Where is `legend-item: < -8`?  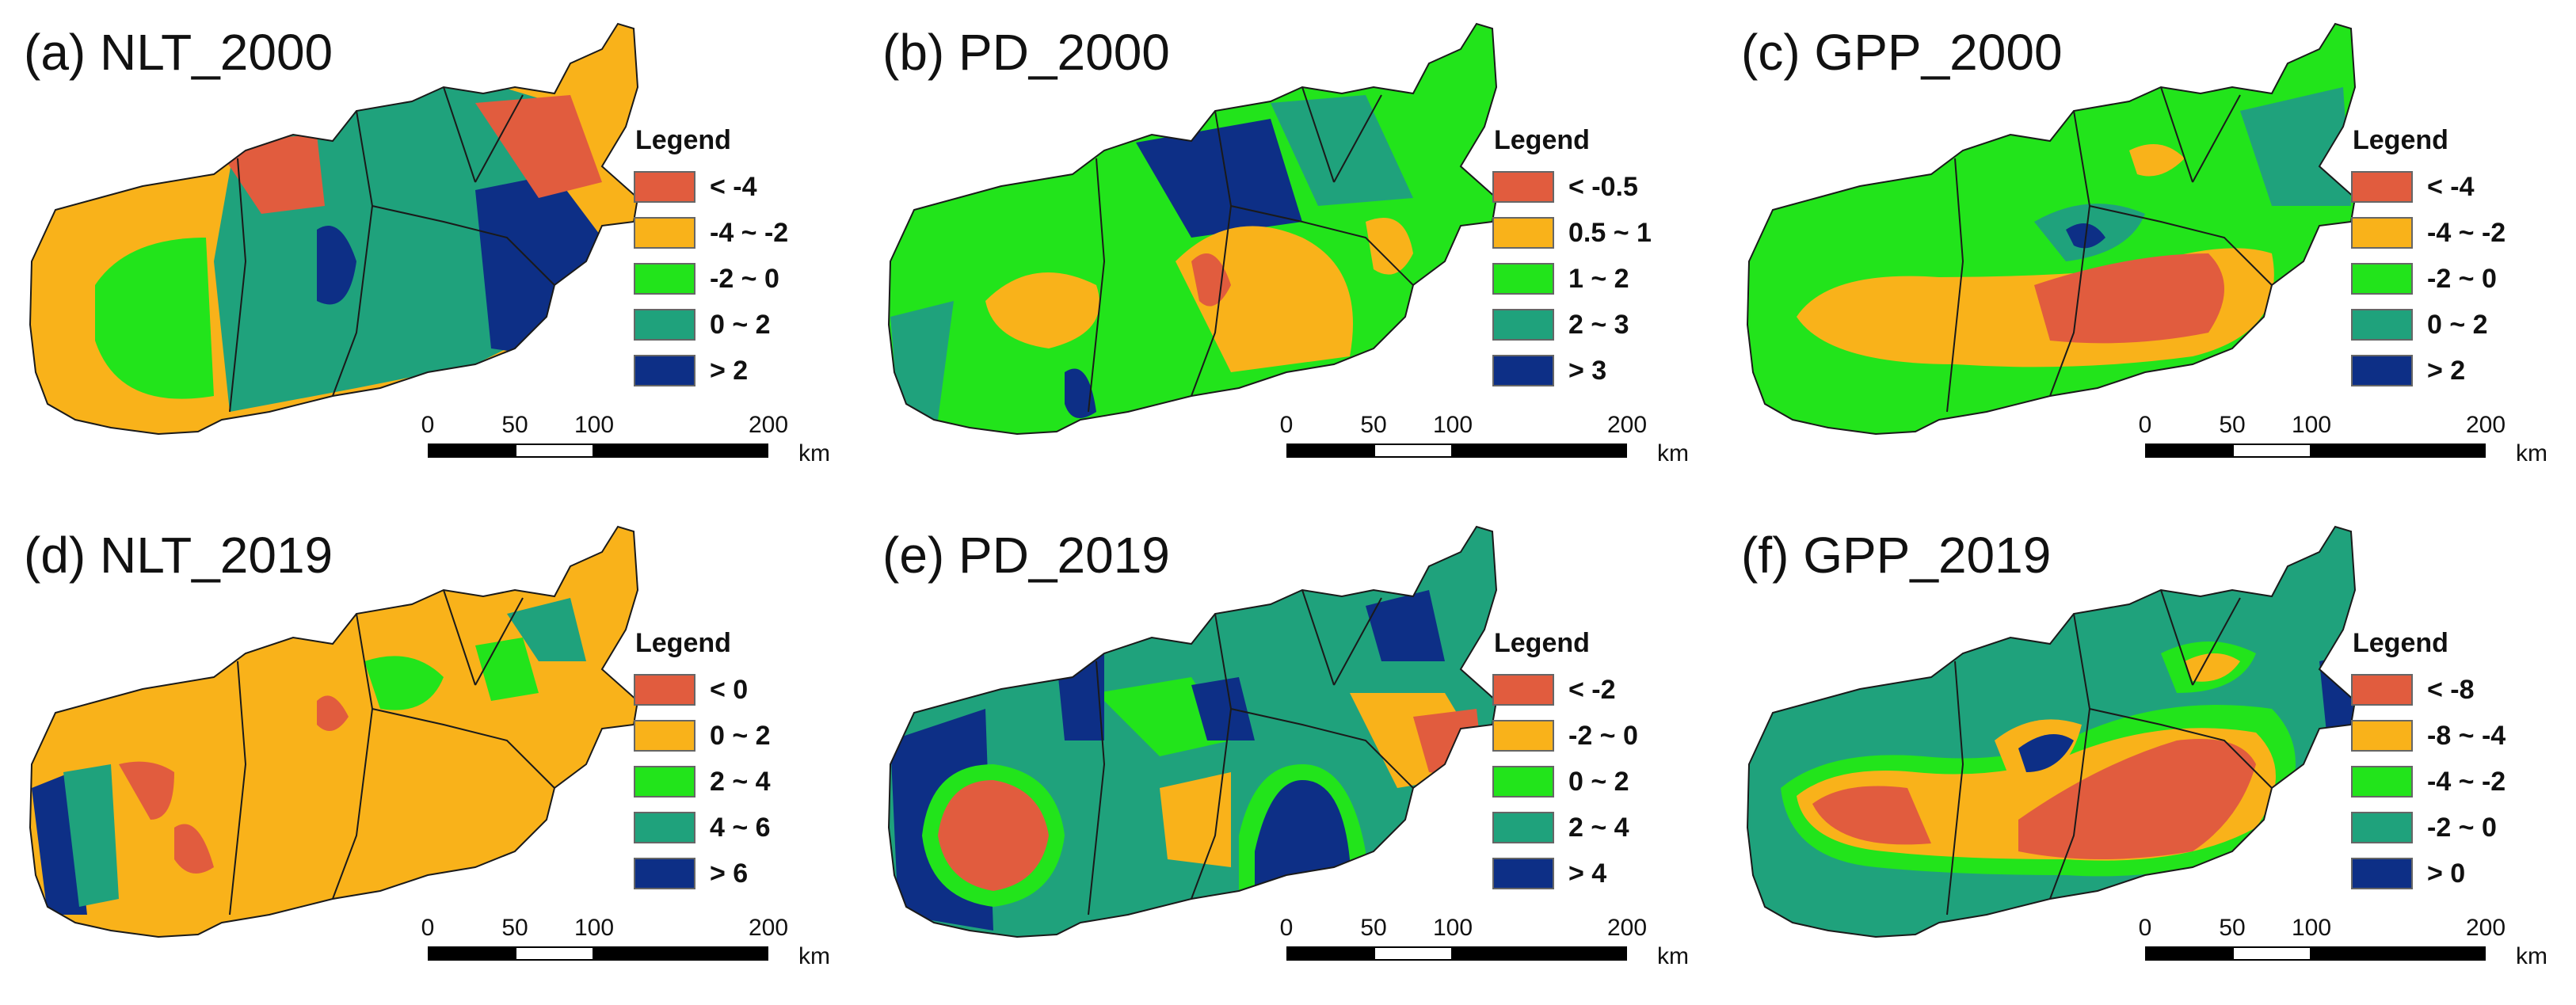
legend-item: < -8 is located at coordinates (2446, 689).